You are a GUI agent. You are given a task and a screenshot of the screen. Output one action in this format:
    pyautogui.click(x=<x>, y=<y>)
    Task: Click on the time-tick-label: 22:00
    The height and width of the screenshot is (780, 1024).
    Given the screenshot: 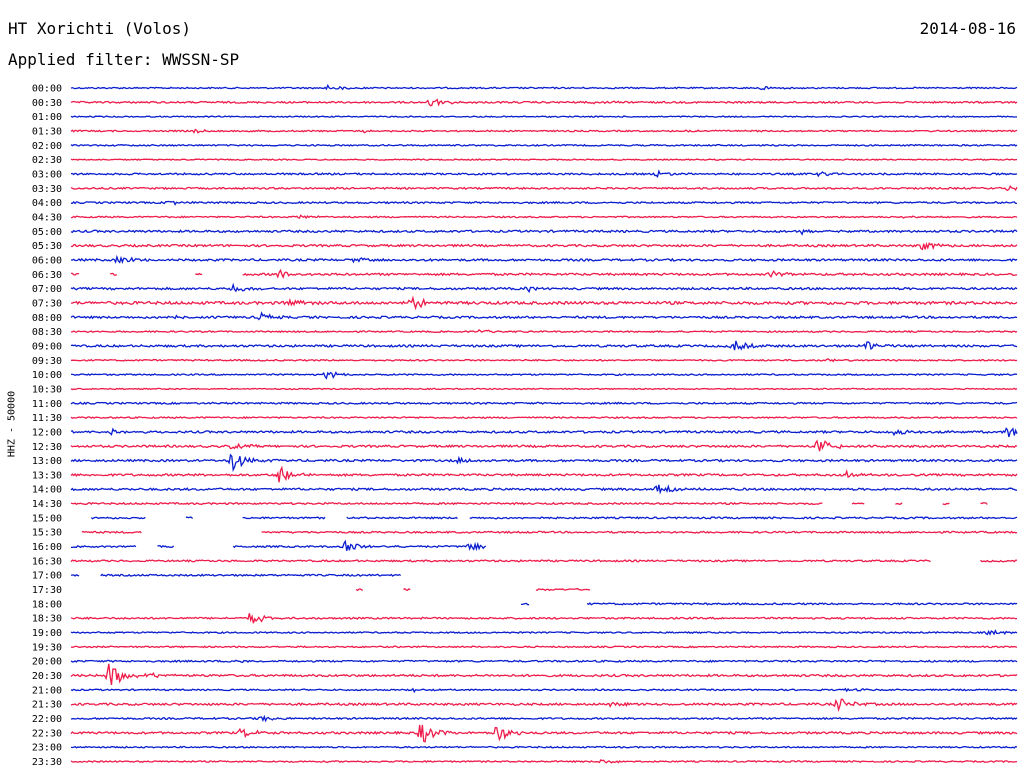 What is the action you would take?
    pyautogui.click(x=47, y=719)
    